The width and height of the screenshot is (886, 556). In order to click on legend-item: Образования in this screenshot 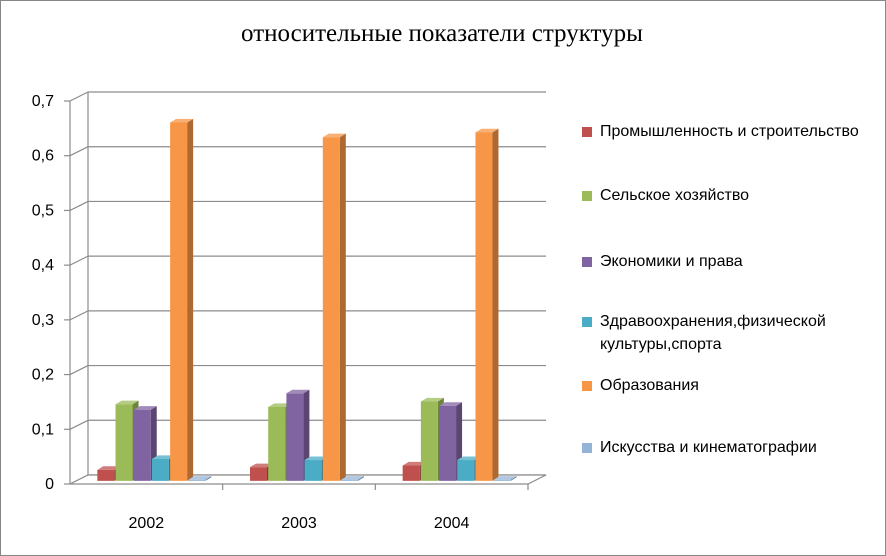, I will do `click(726, 385)`.